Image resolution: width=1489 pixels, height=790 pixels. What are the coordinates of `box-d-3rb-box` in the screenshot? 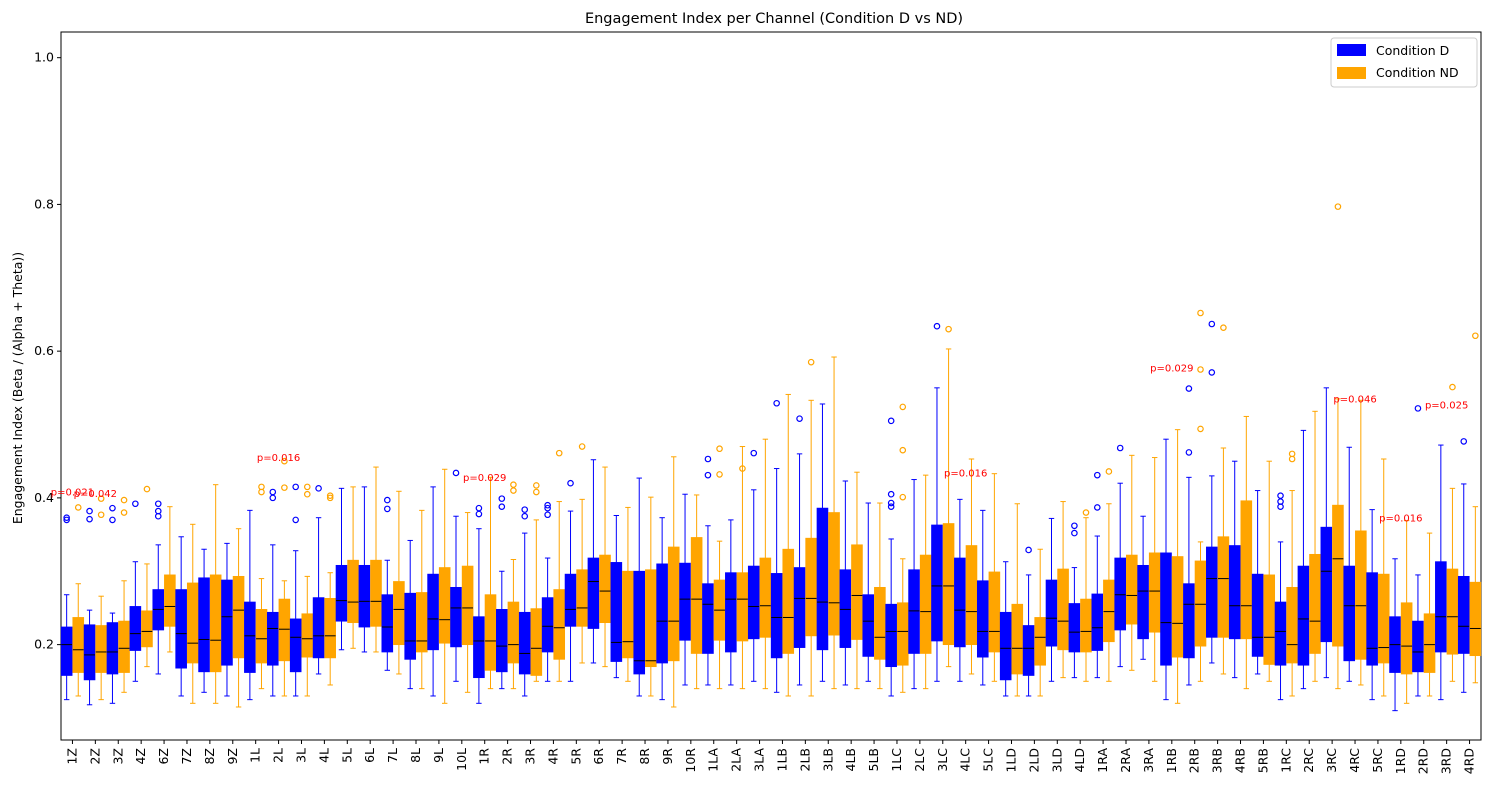 It's located at (1212, 592).